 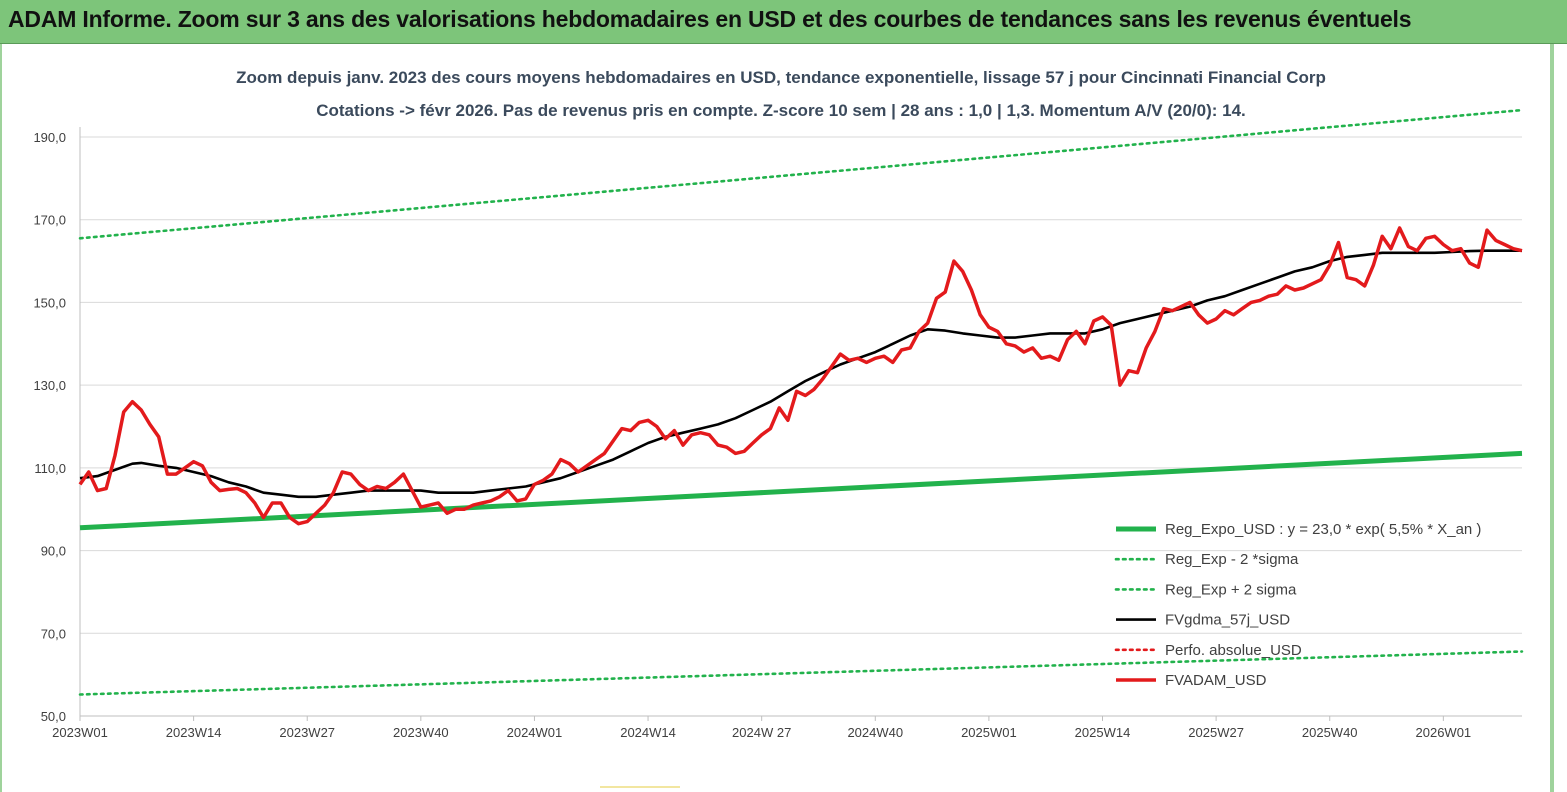 What do you see at coordinates (1, 418) in the screenshot?
I see `frame-left-border` at bounding box center [1, 418].